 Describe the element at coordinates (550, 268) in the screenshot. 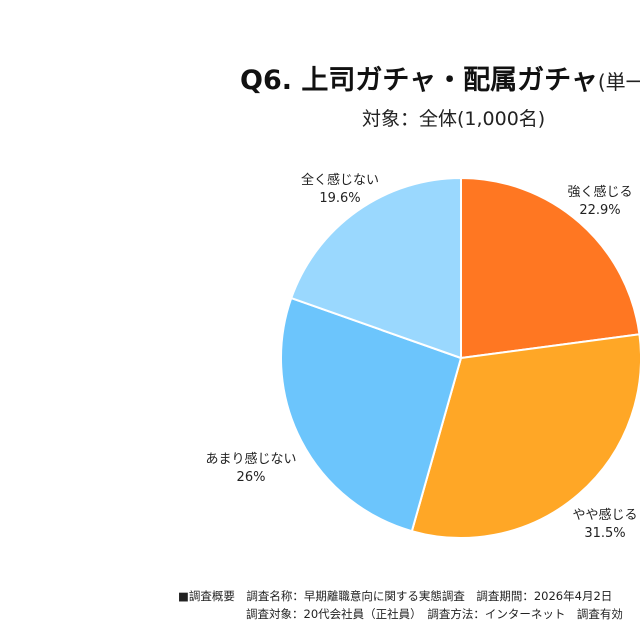

I see `pie-slice-strong` at that location.